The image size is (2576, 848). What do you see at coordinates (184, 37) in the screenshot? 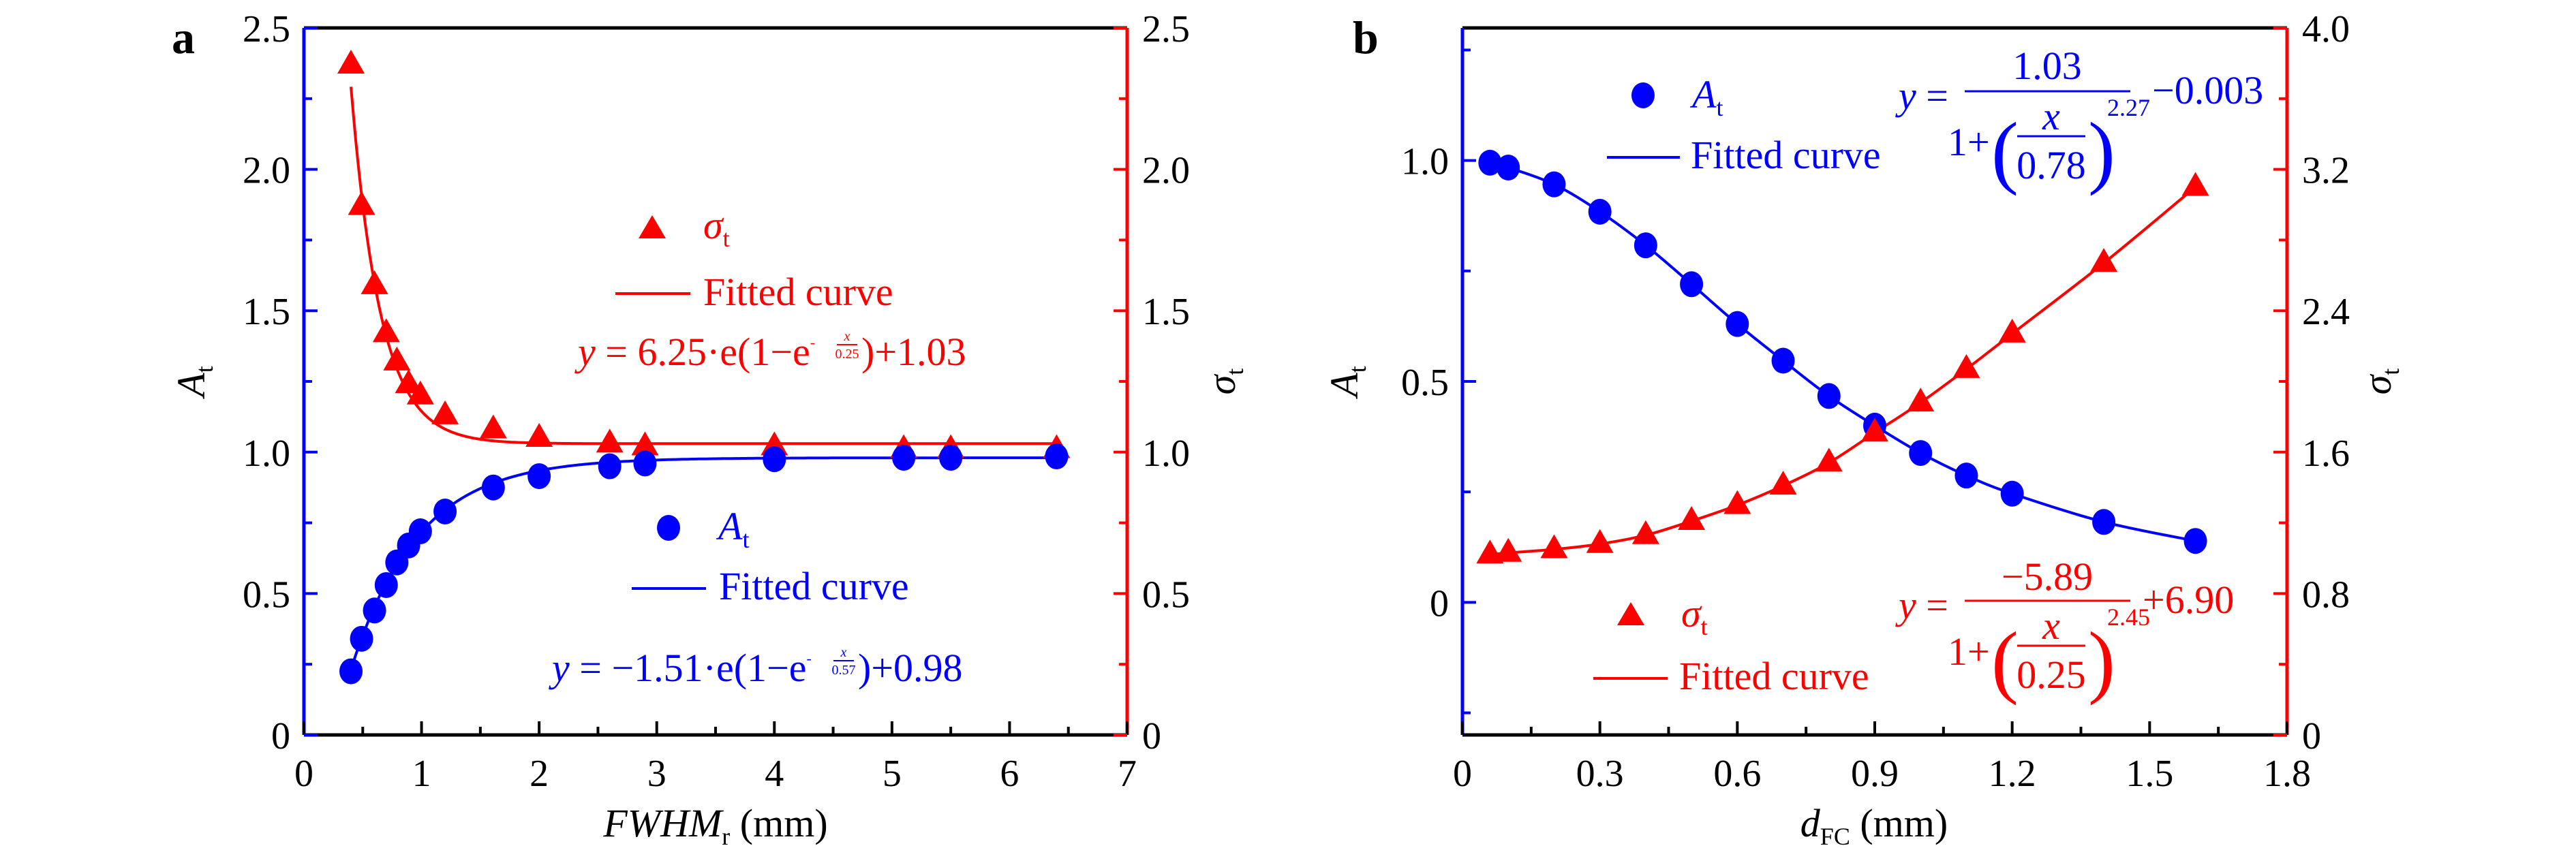
I see `panel-label-a: a` at bounding box center [184, 37].